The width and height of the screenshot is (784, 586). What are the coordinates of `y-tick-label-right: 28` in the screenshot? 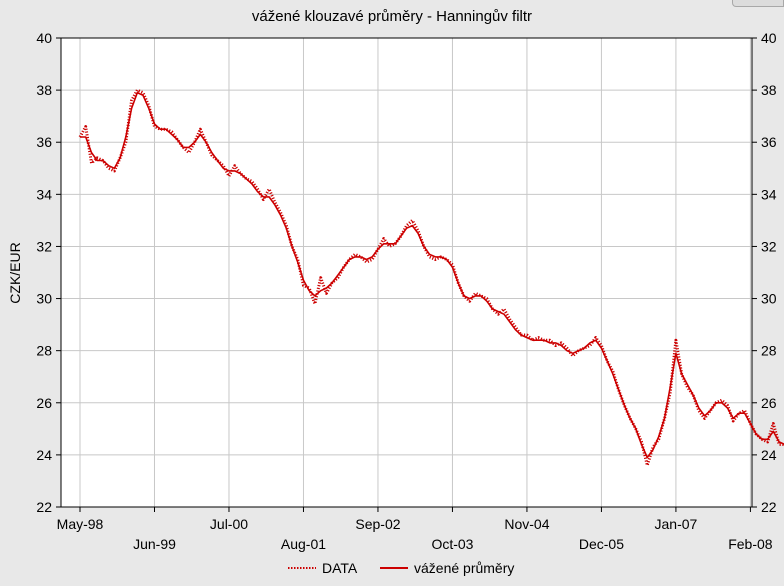 It's located at (769, 351).